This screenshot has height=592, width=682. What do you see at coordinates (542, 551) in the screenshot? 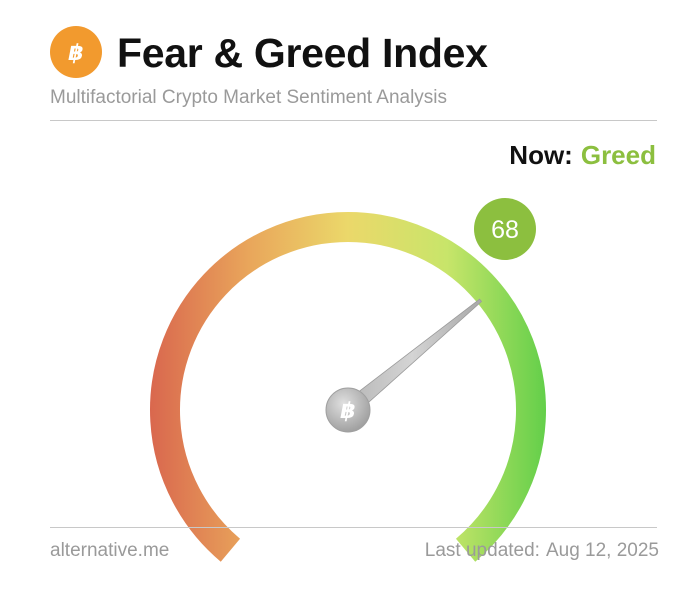
I see `last-updated: Last updated: Aug 12, 2025` at bounding box center [542, 551].